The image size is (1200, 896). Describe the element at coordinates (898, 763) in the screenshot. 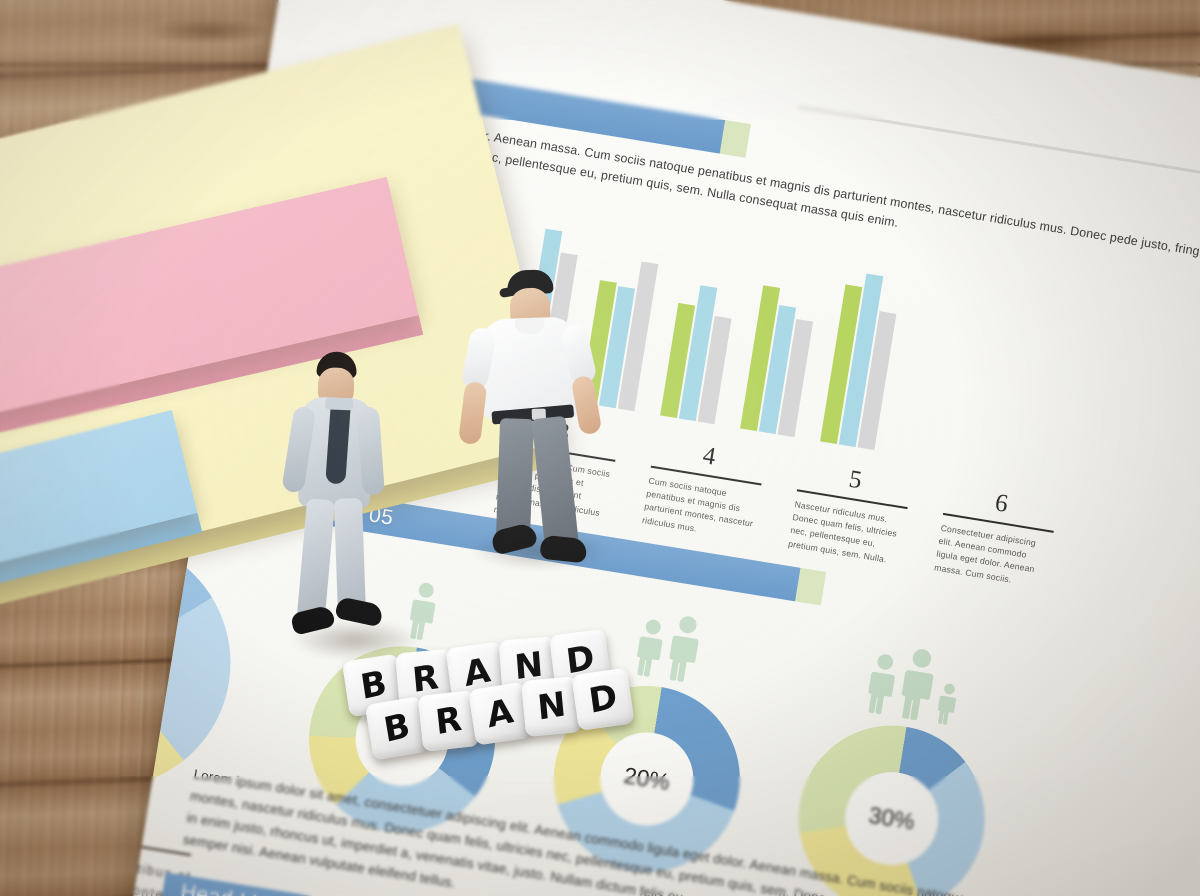

I see `donut-chart-cell: 30%` at that location.